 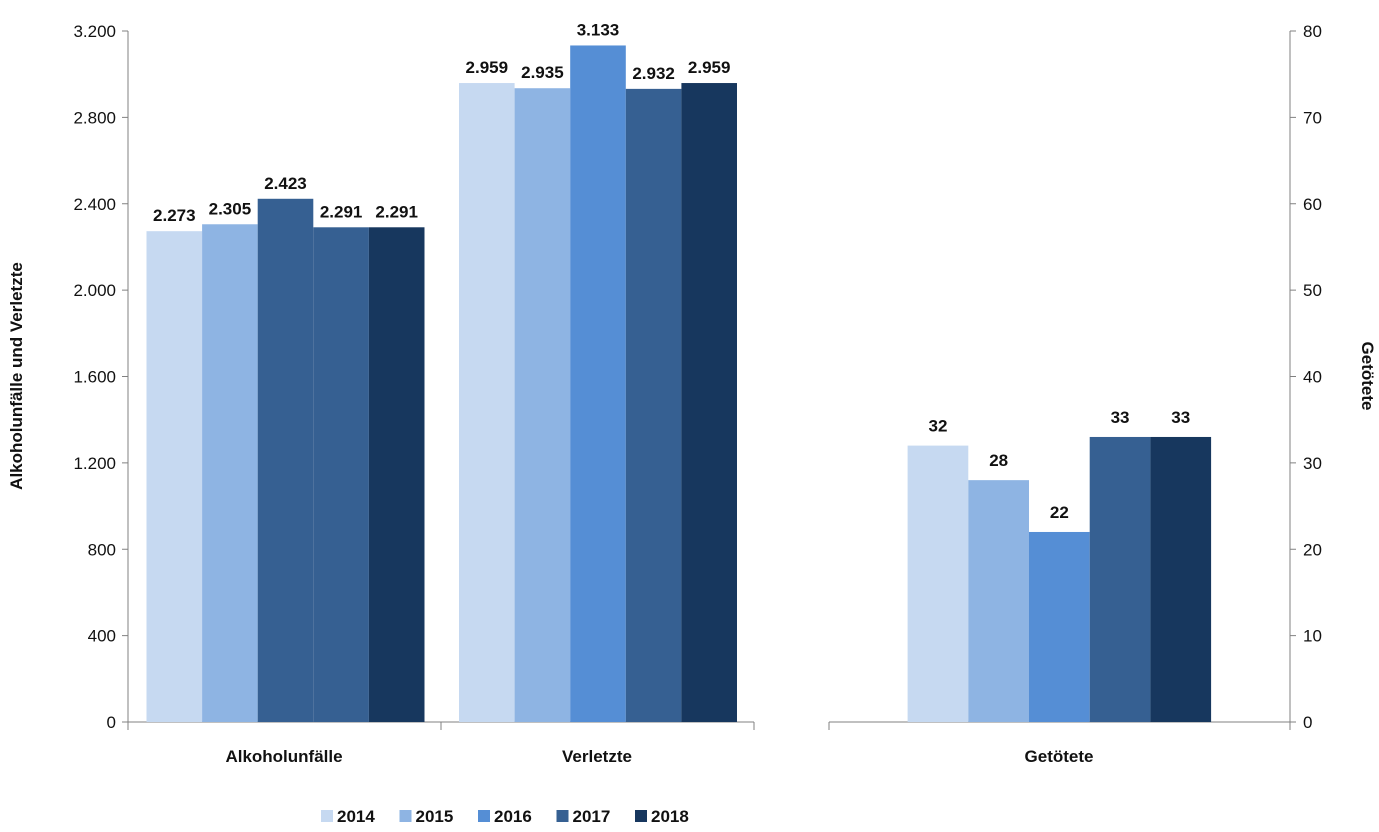 I want to click on category-label: Alkoholunfälle, so click(x=283, y=756).